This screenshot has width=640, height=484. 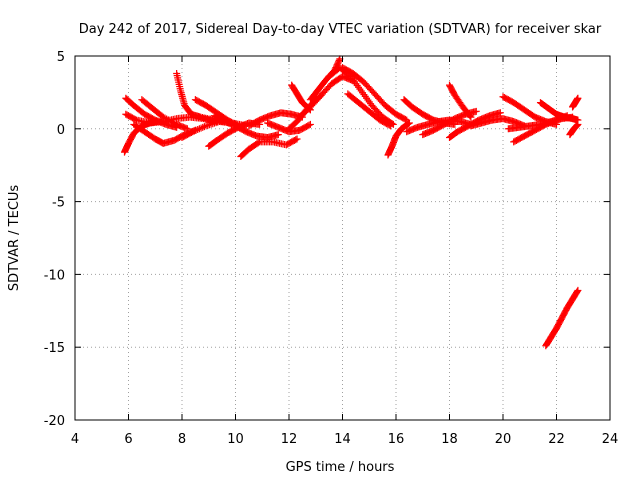 I want to click on y-tick-label: 0, so click(x=61, y=130).